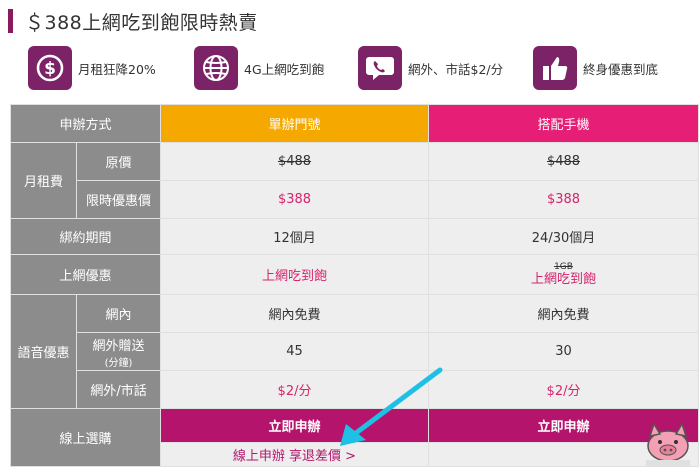 The height and width of the screenshot is (470, 700). Describe the element at coordinates (141, 22) in the screenshot. I see `page-title: ＄388上網吃到飽限時熱賣` at that location.